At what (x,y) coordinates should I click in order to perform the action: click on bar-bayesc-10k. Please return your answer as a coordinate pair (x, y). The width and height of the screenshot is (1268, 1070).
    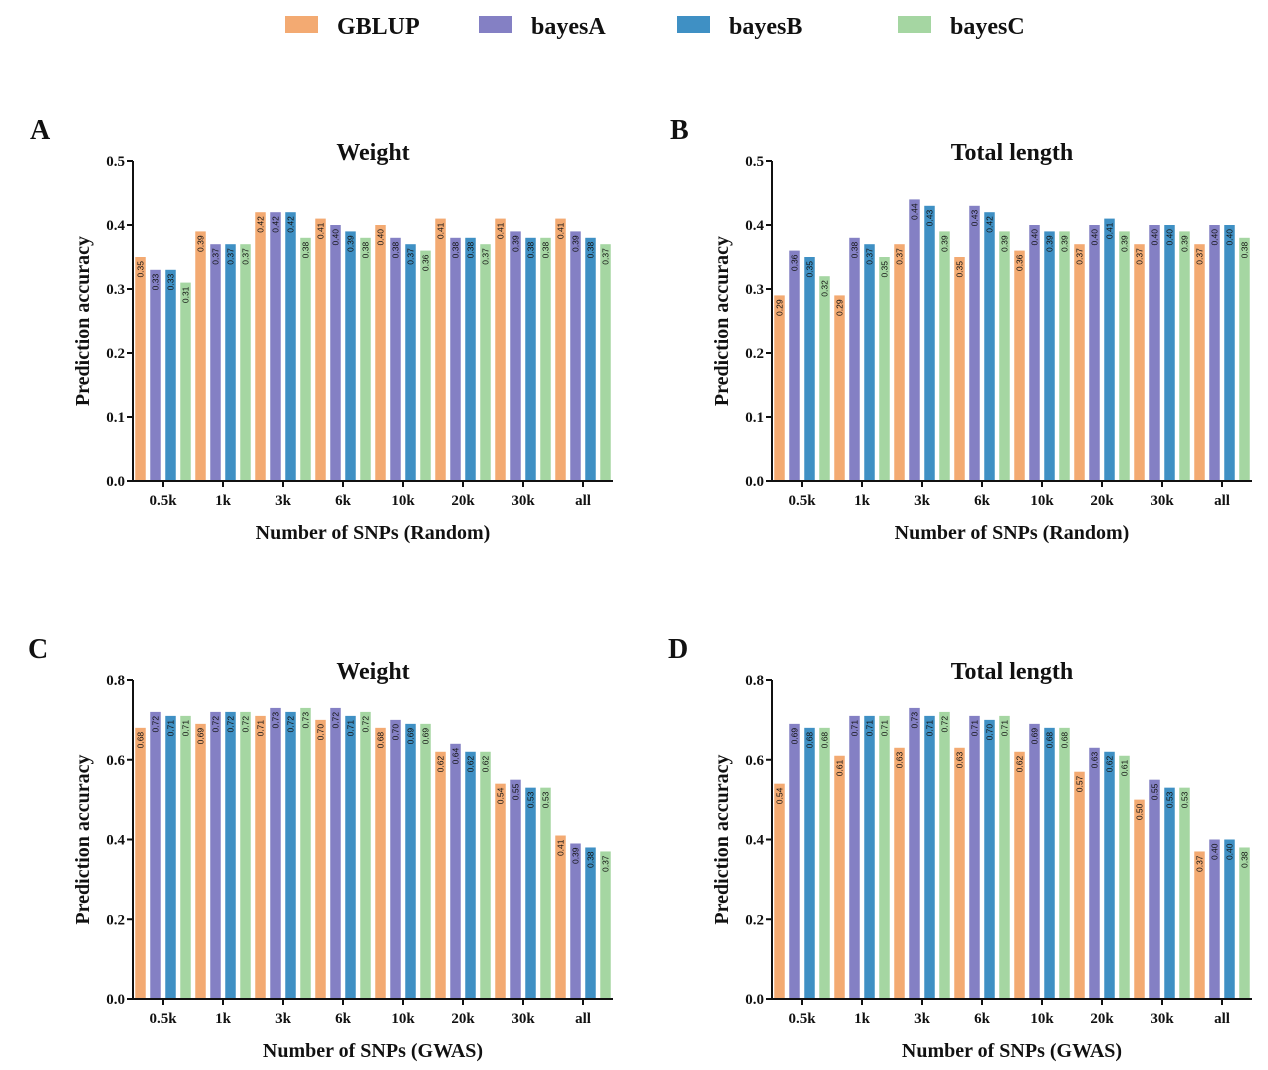
    Looking at the image, I should click on (1064, 863).